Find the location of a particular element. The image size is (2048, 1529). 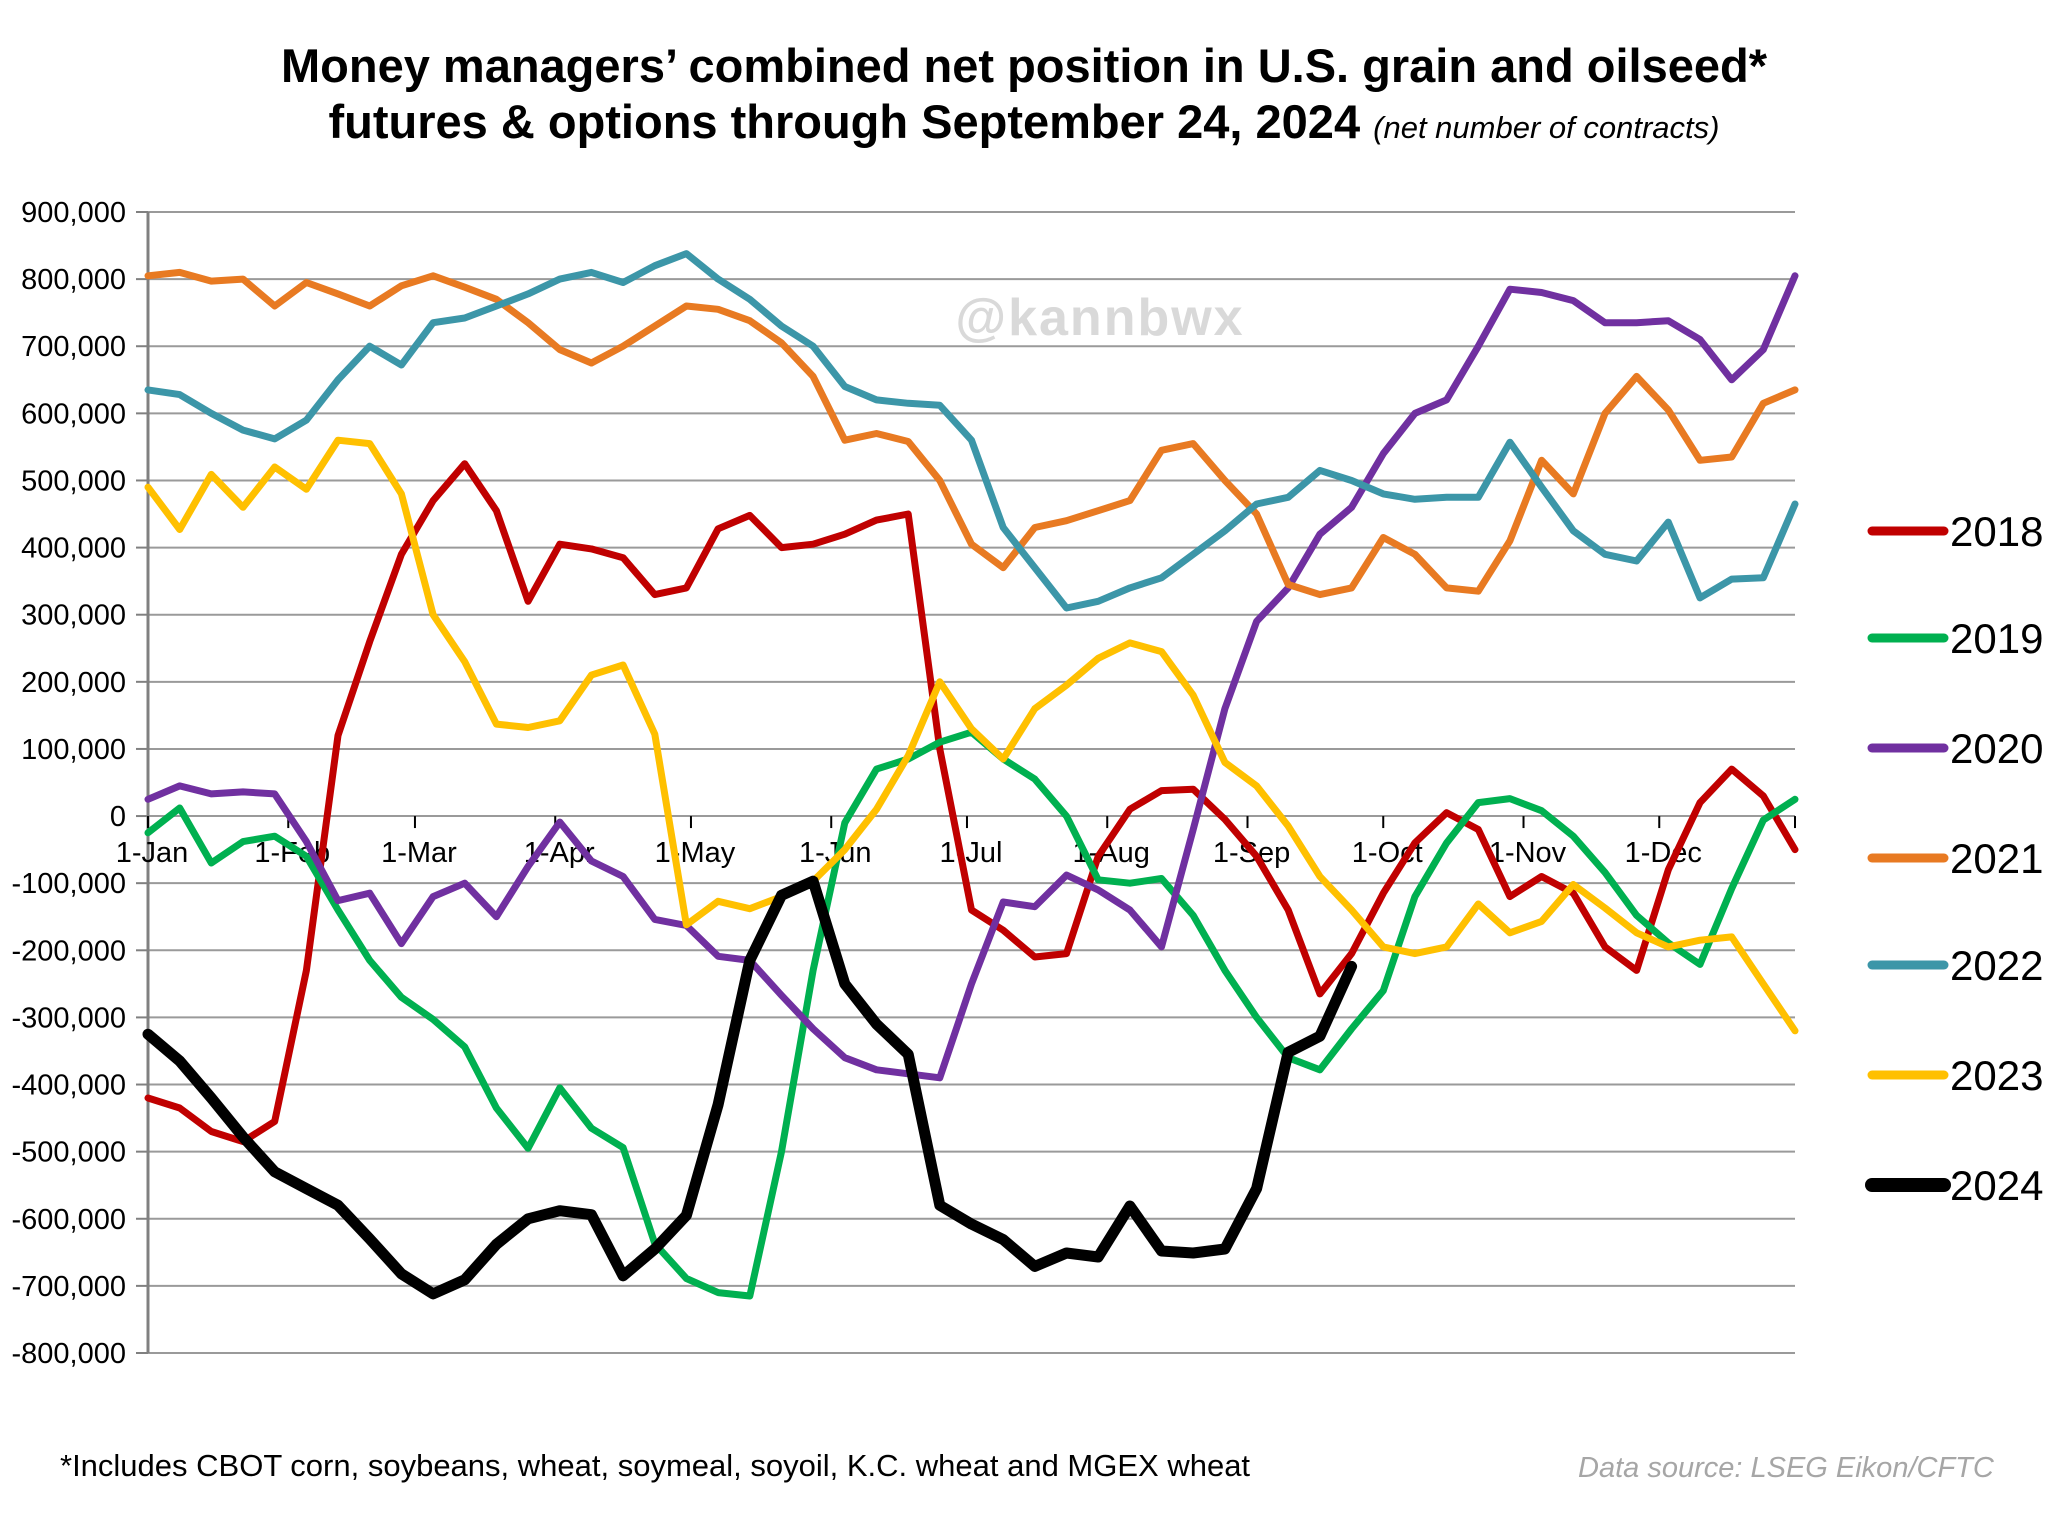

y-tick-label: 0 is located at coordinates (118, 817).